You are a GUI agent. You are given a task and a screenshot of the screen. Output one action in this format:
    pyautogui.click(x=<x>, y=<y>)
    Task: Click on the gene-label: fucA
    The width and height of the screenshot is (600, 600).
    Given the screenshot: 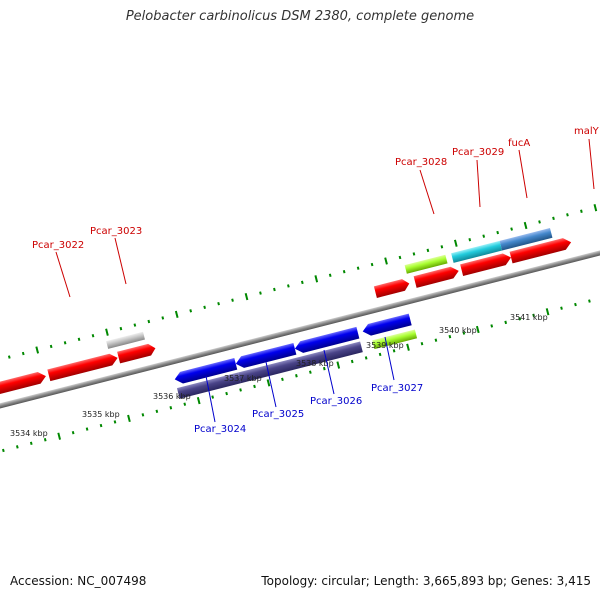 What is the action you would take?
    pyautogui.click(x=519, y=143)
    